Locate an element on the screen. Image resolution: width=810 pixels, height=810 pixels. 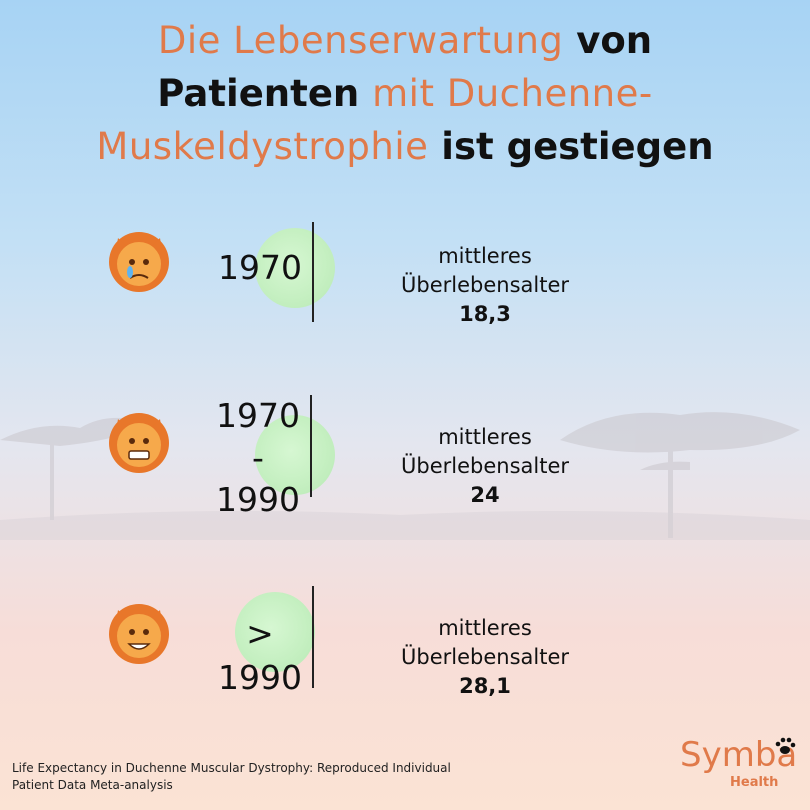
period-label: > 1990 is located at coordinates (260, 655).